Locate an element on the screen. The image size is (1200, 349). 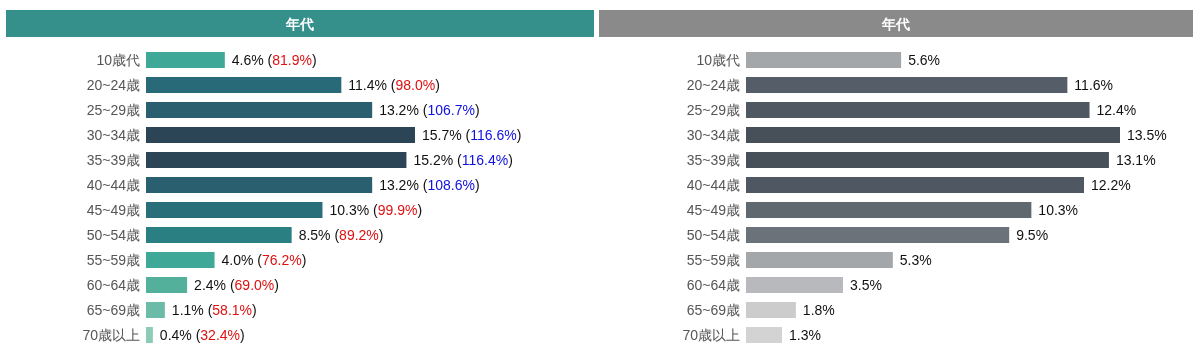
data-label: 3.5% is located at coordinates (865, 285).